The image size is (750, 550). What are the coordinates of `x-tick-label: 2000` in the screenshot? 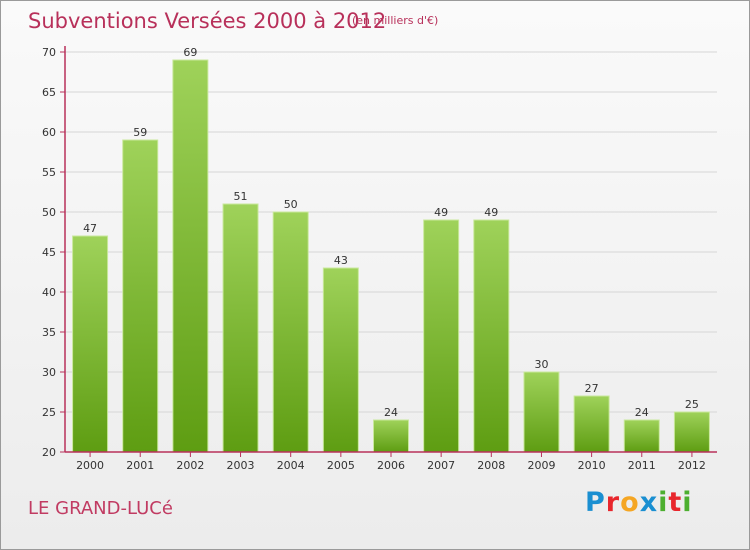 It's located at (90, 465).